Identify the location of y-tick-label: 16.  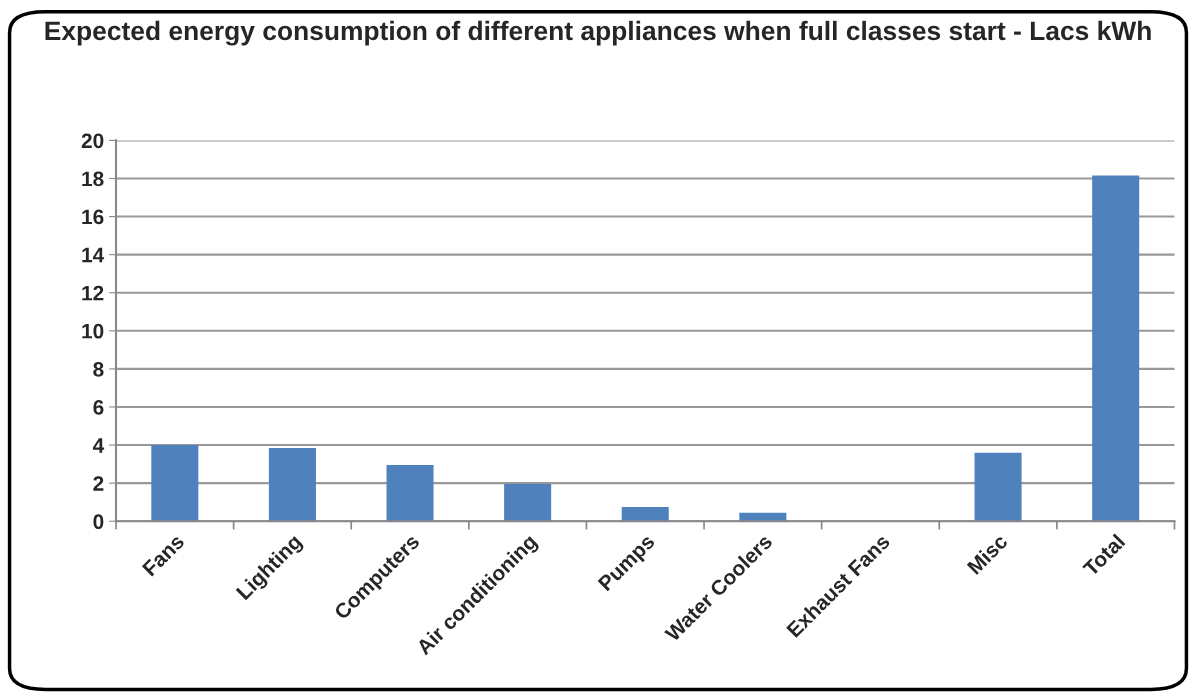
(93, 217).